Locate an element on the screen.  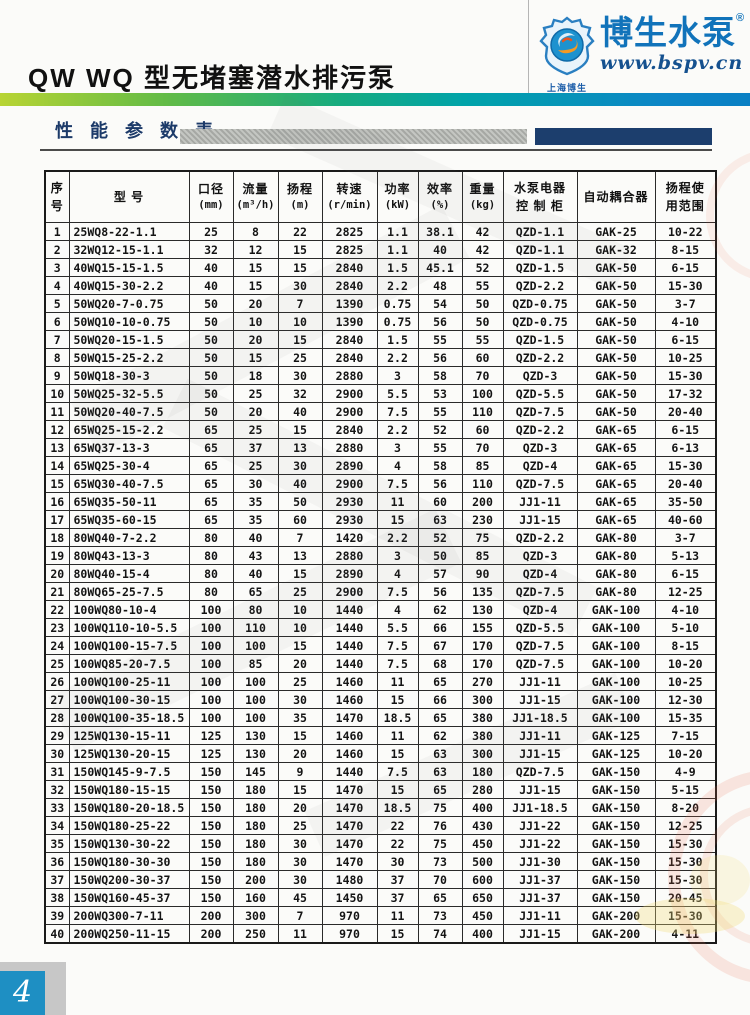
table-cell: 20-40 is located at coordinates (685, 483).